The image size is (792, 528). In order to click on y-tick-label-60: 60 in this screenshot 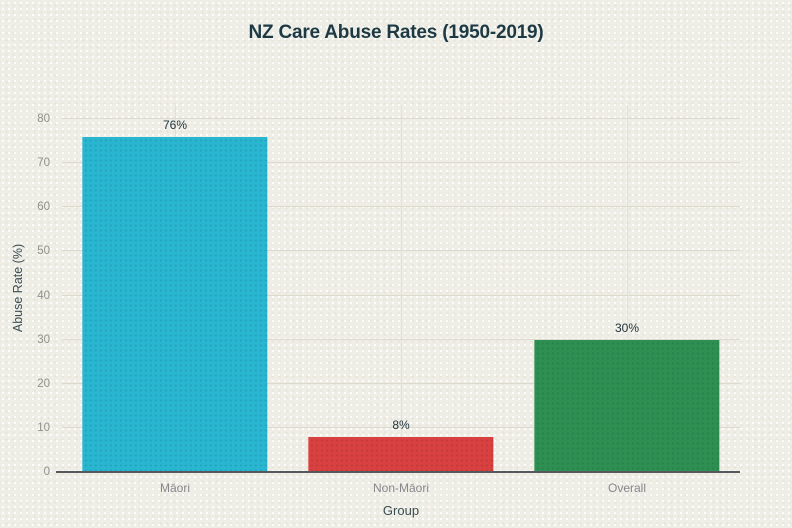, I will do `click(43, 207)`.